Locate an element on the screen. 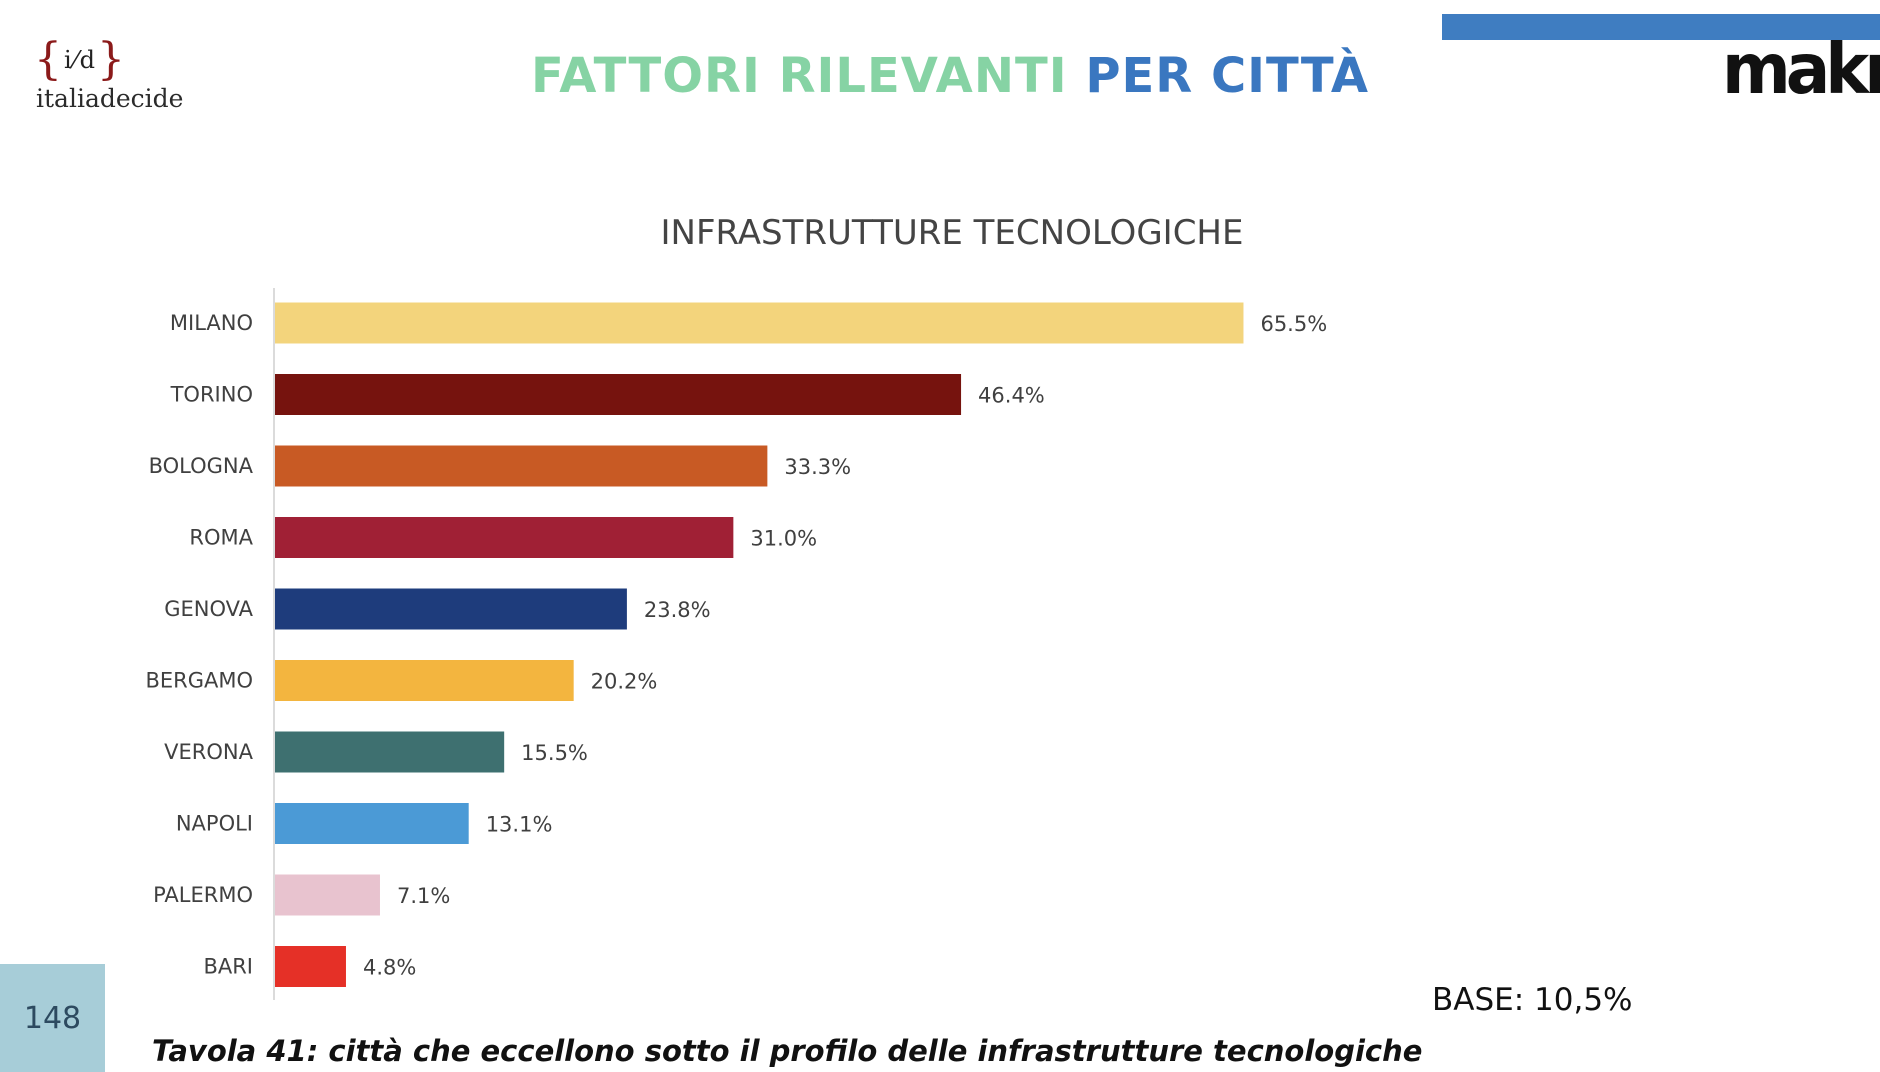  value-label-bari: 4.8% is located at coordinates (389, 968).